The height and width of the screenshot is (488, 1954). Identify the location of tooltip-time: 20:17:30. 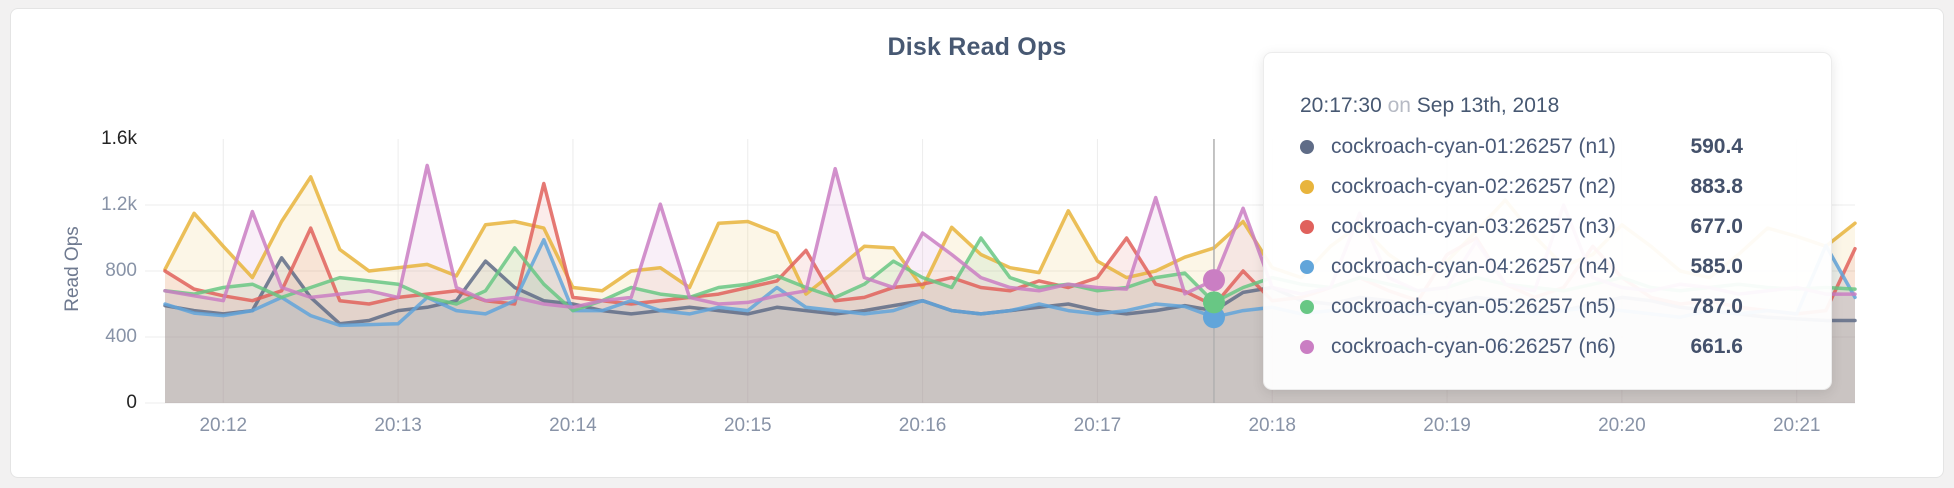
(1341, 105).